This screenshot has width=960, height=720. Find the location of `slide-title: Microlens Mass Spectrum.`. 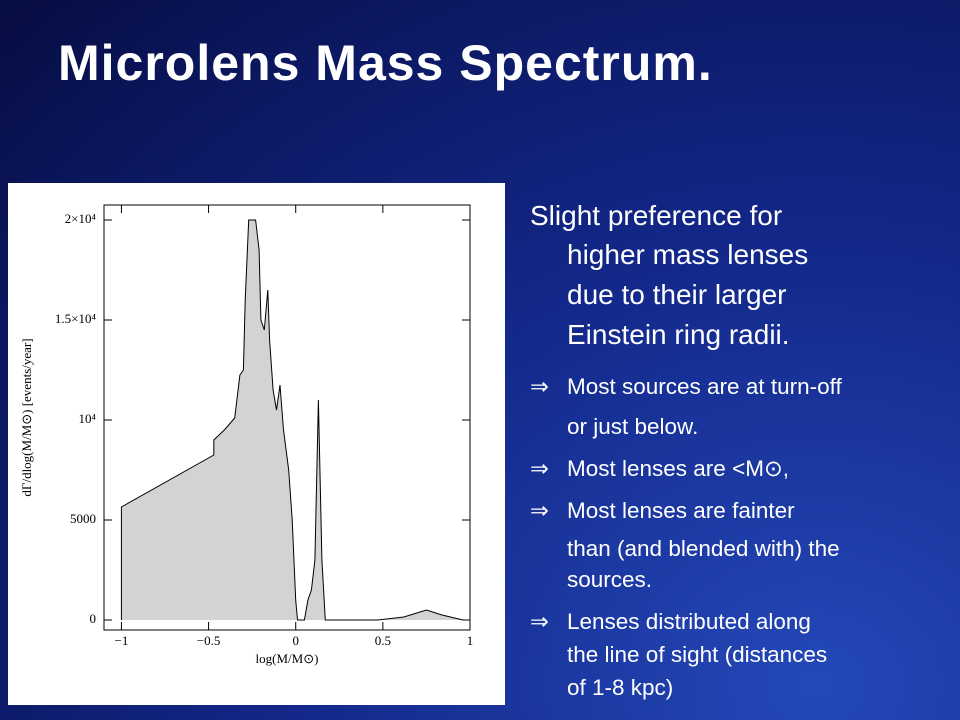

slide-title: Microlens Mass Spectrum. is located at coordinates (385, 63).